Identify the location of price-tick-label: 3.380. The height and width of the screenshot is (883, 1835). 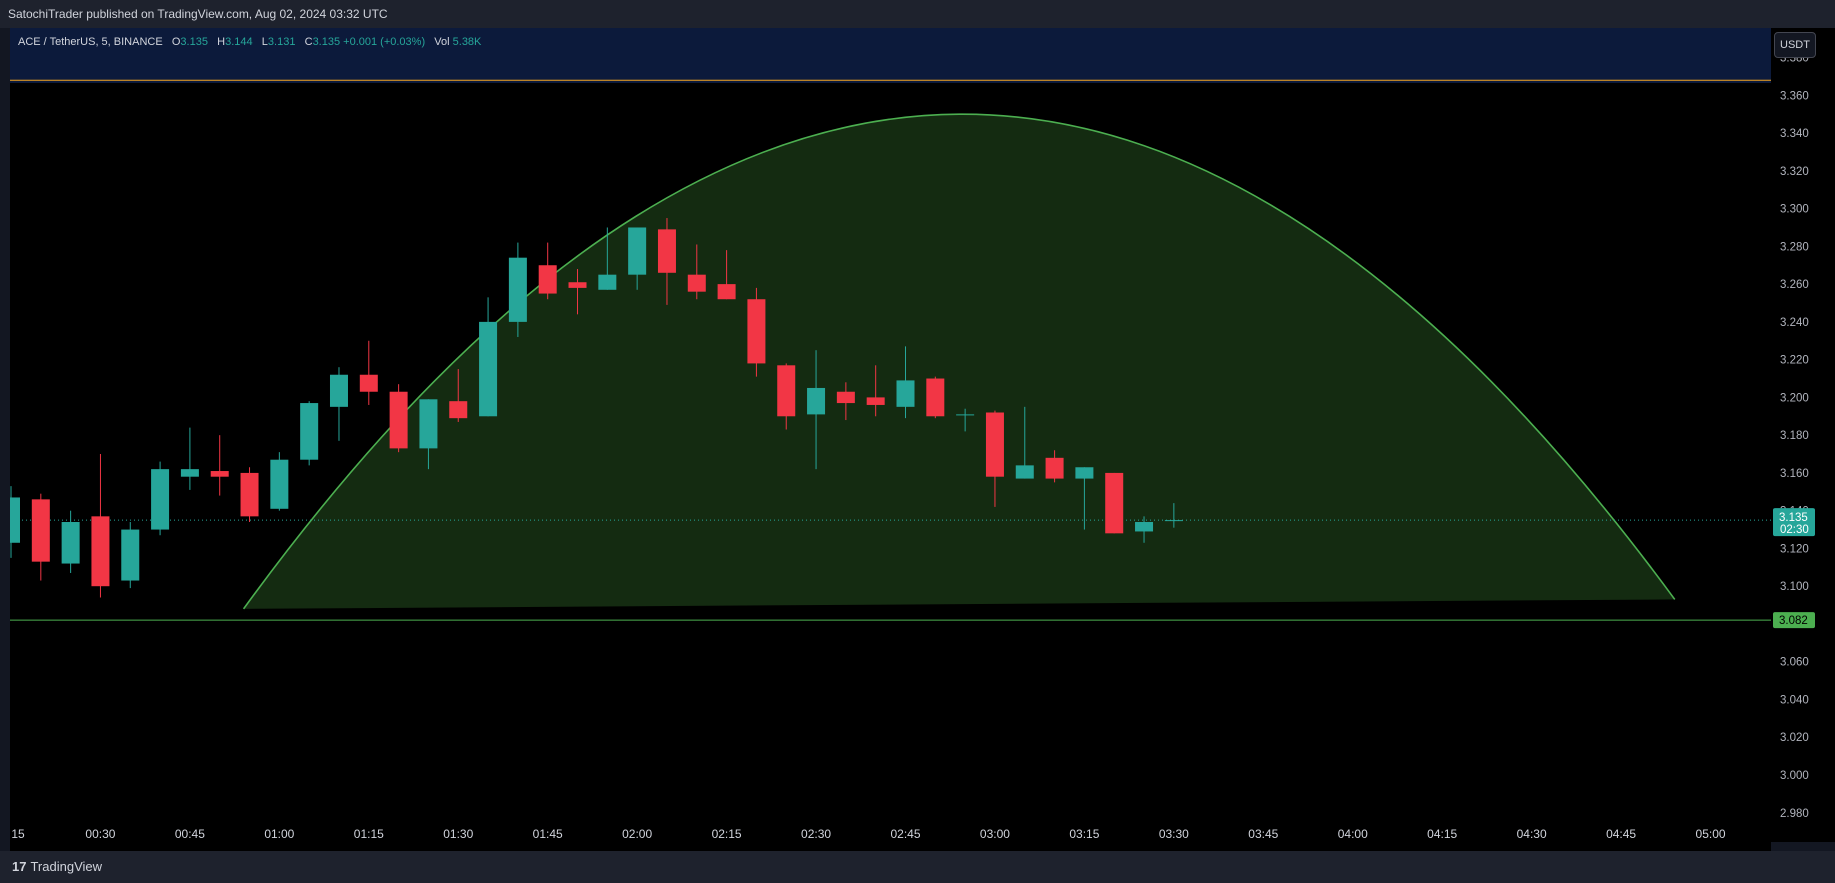
(1794, 59).